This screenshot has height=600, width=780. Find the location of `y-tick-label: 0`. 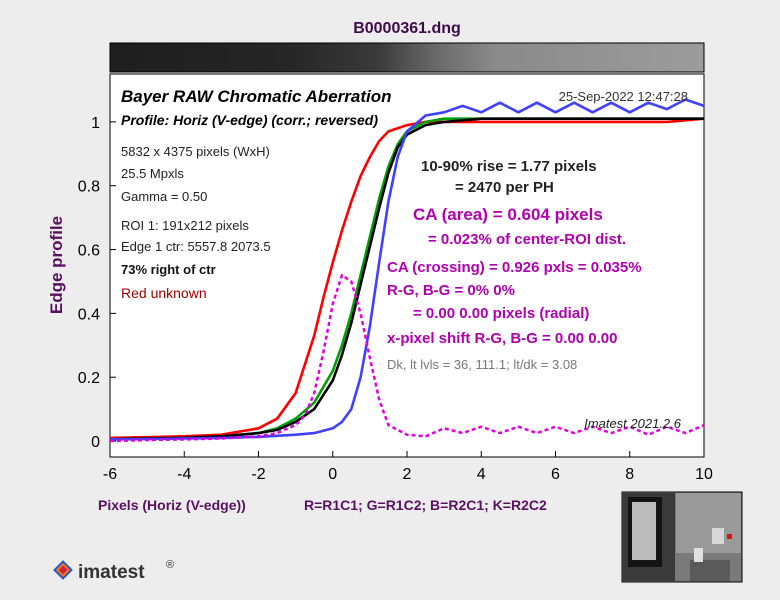

y-tick-label: 0 is located at coordinates (95, 442).